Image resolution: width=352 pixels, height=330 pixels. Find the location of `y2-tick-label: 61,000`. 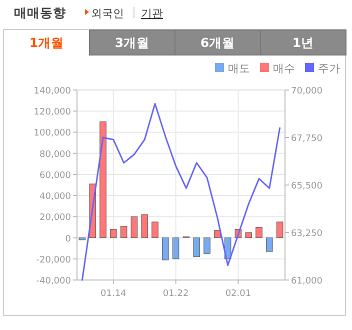

y2-tick-label: 61,000 is located at coordinates (307, 281).